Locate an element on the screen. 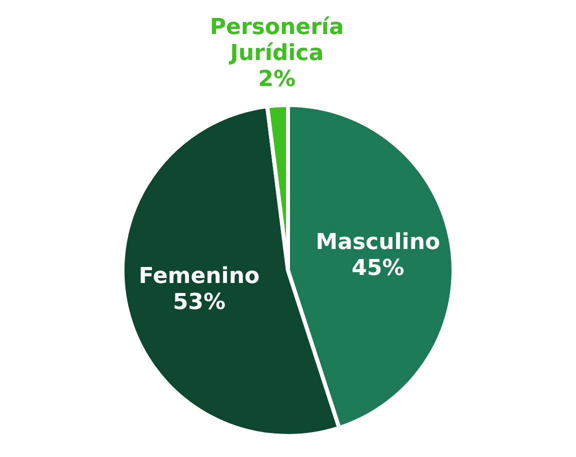 The image size is (576, 457). data-label: 2% is located at coordinates (277, 79).